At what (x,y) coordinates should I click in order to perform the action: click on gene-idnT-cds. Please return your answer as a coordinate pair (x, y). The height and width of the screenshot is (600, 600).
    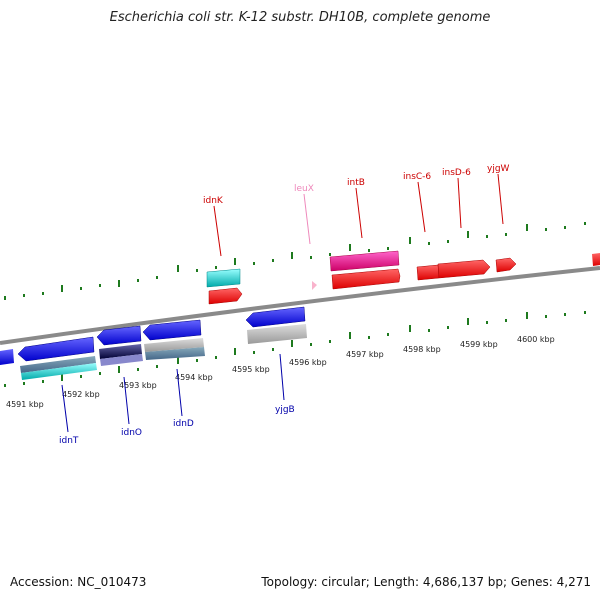
    Looking at the image, I should click on (56, 349).